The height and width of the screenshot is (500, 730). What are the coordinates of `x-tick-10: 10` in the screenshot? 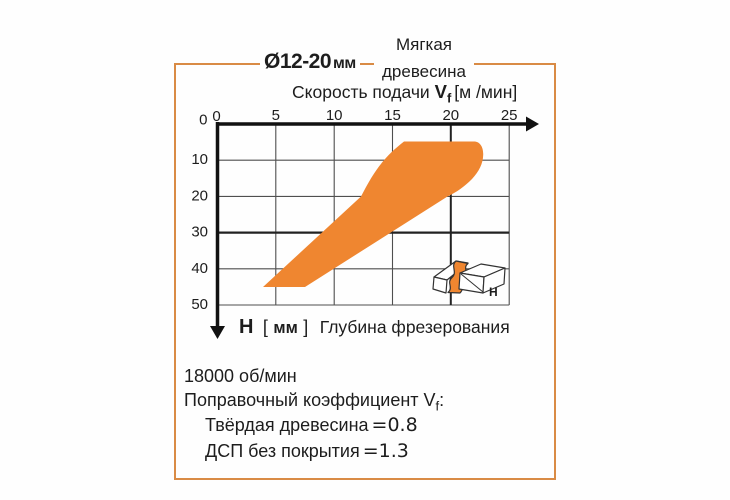 It's located at (334, 115).